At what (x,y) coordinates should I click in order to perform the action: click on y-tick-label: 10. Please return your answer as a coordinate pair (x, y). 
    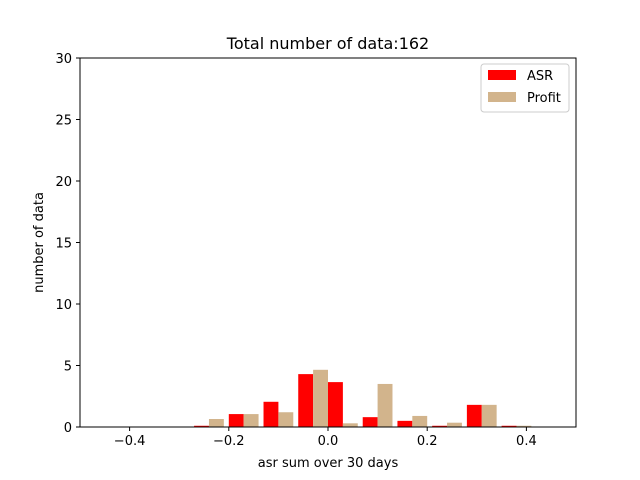
    Looking at the image, I should click on (63, 305).